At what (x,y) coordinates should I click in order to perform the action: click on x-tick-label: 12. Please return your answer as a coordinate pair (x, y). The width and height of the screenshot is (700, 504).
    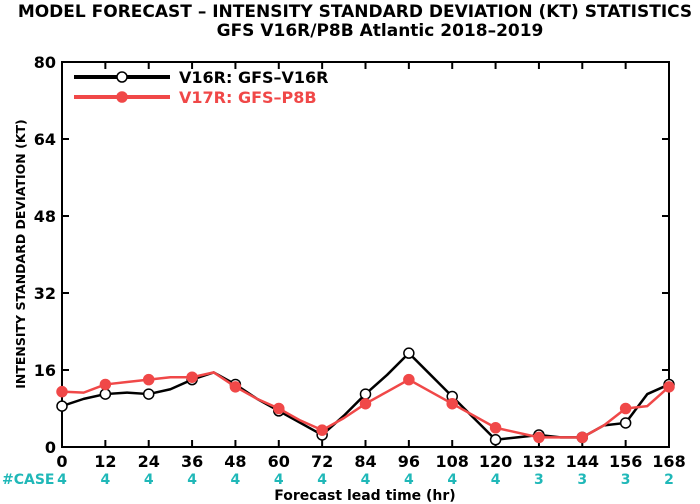
    Looking at the image, I should click on (105, 461).